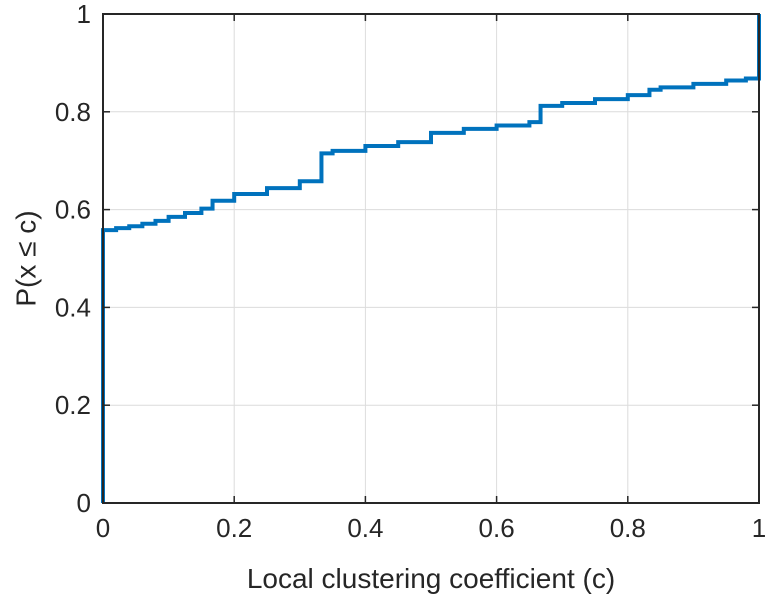 This screenshot has height=600, width=766. What do you see at coordinates (84, 503) in the screenshot?
I see `y-tick-label: 0` at bounding box center [84, 503].